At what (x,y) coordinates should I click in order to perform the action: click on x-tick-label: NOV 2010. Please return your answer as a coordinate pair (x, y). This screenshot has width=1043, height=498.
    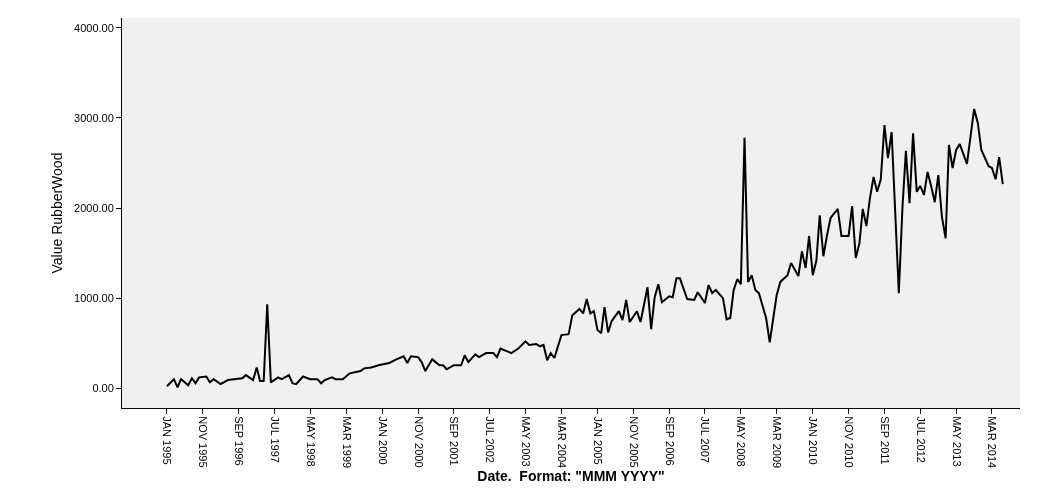
    Looking at the image, I should click on (849, 442).